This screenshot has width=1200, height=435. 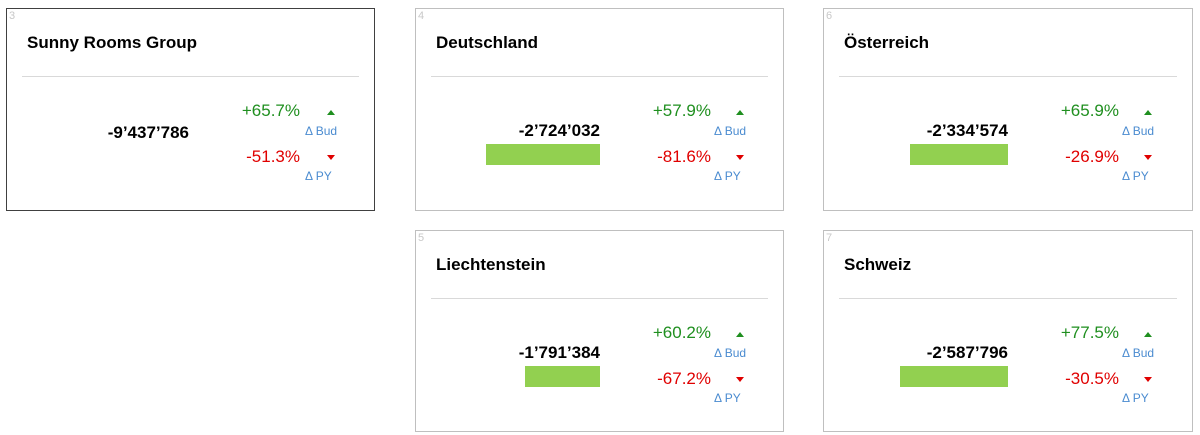 What do you see at coordinates (12, 16) in the screenshot?
I see `card-index: 3` at bounding box center [12, 16].